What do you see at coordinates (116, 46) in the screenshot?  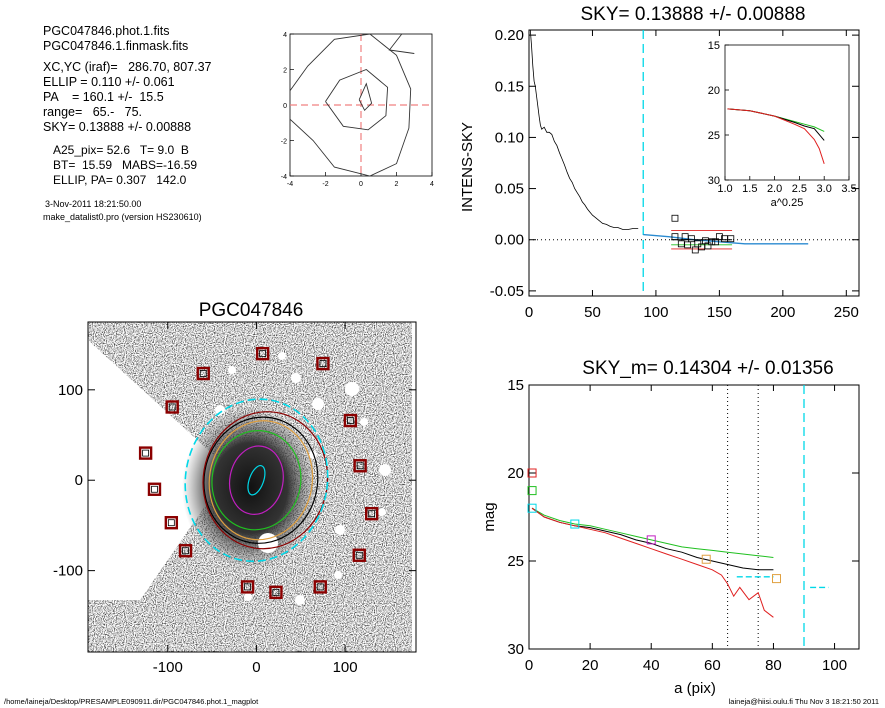 I see `info-maskname: PGC047846.1.finmask.fits` at bounding box center [116, 46].